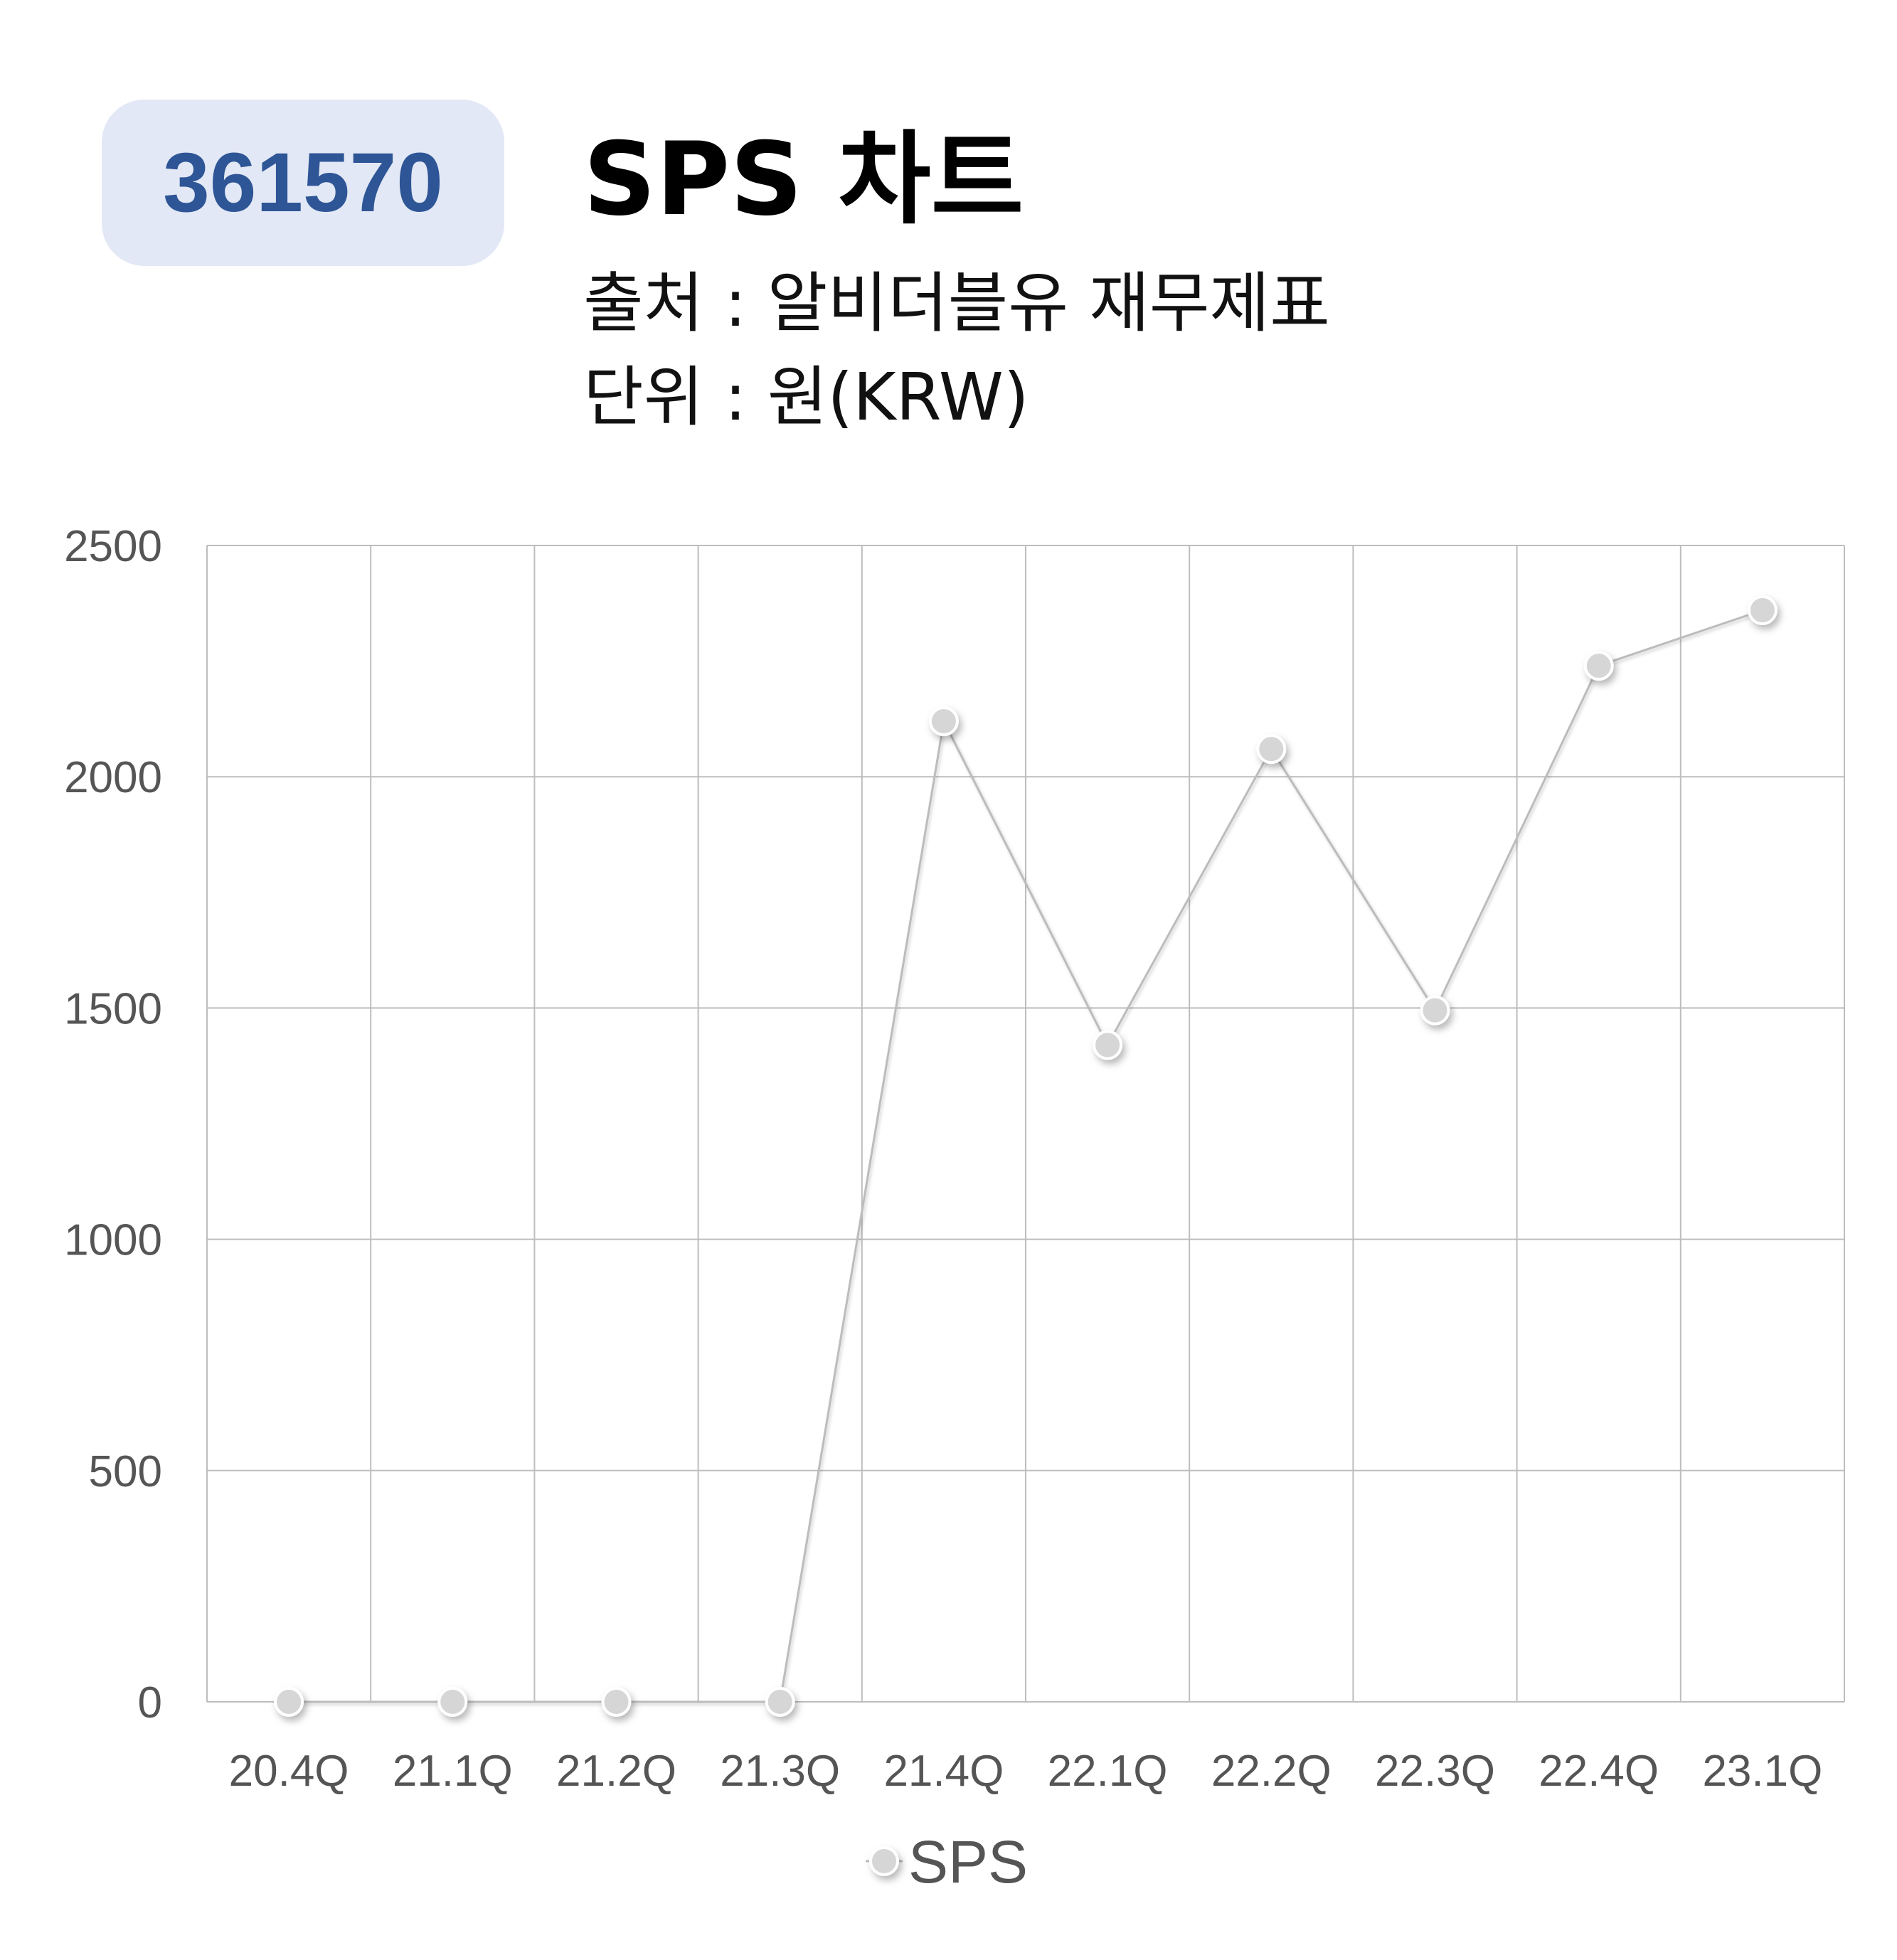 Image resolution: width=1897 pixels, height=1960 pixels. Describe the element at coordinates (968, 1861) in the screenshot. I see `legend-label: SPS` at that location.